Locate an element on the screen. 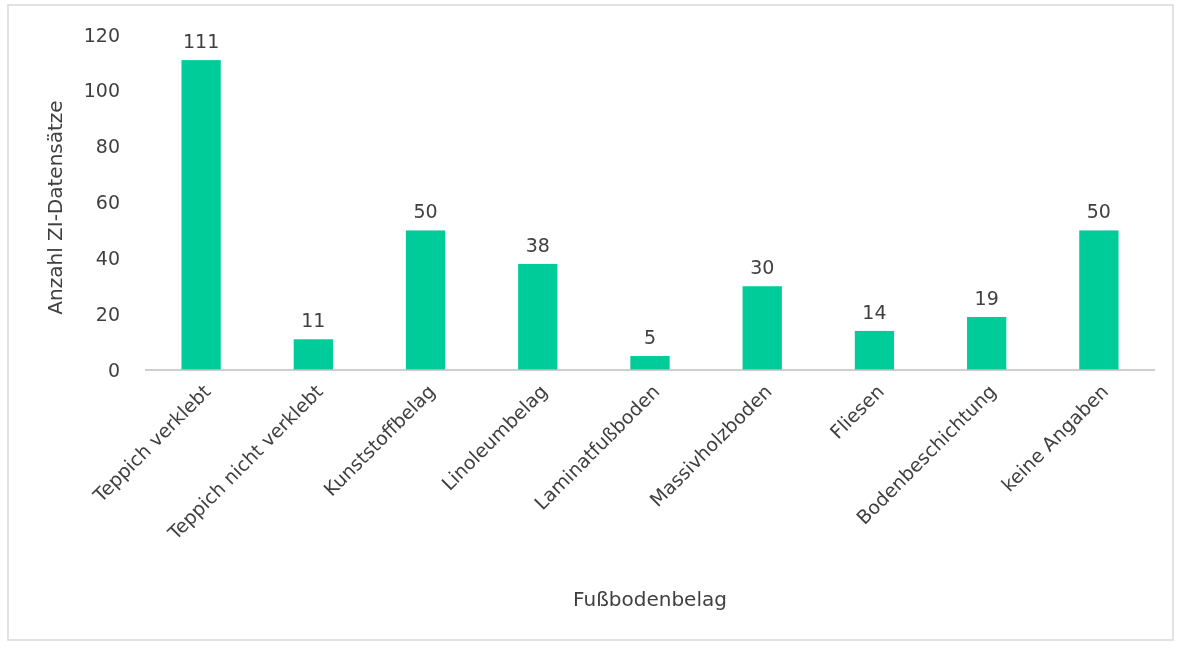  y-tick-label: 100 is located at coordinates (101, 90).